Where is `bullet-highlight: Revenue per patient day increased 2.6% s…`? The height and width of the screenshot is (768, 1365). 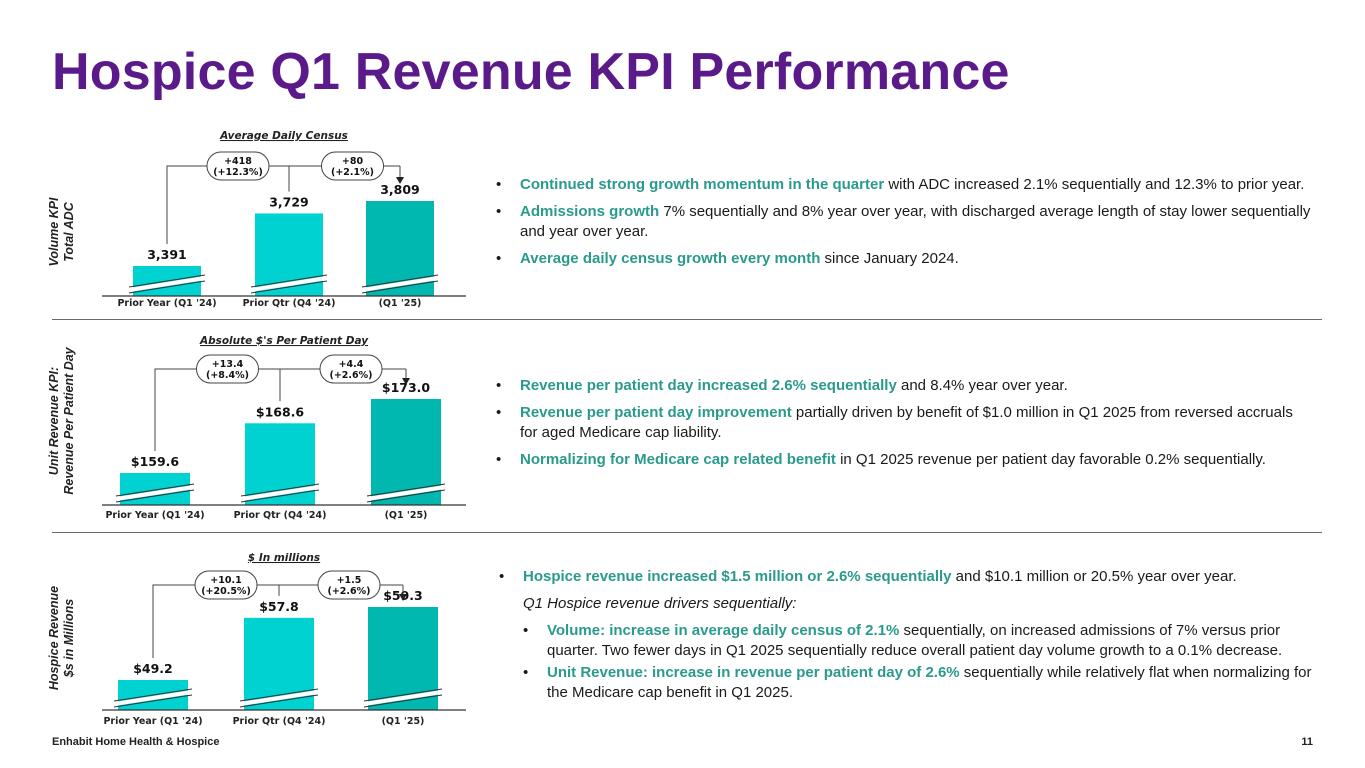
bullet-highlight: Revenue per patient day increased 2.6% s… is located at coordinates (708, 385).